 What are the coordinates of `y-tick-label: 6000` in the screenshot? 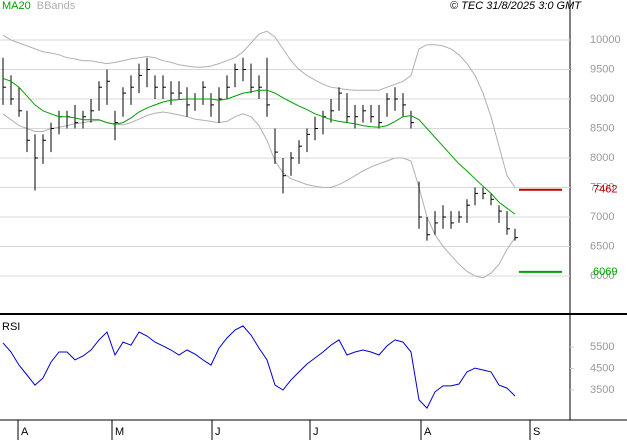 It's located at (602, 276).